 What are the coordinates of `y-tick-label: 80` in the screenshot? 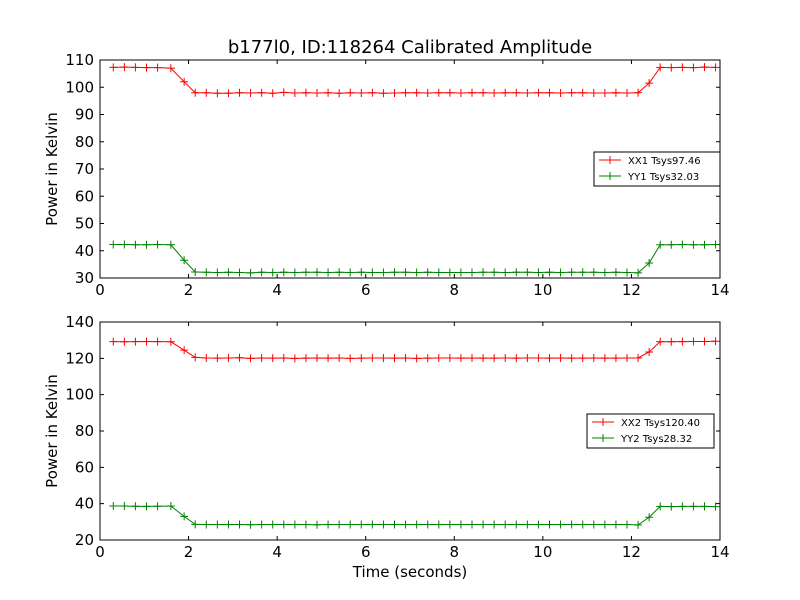 It's located at (84, 142).